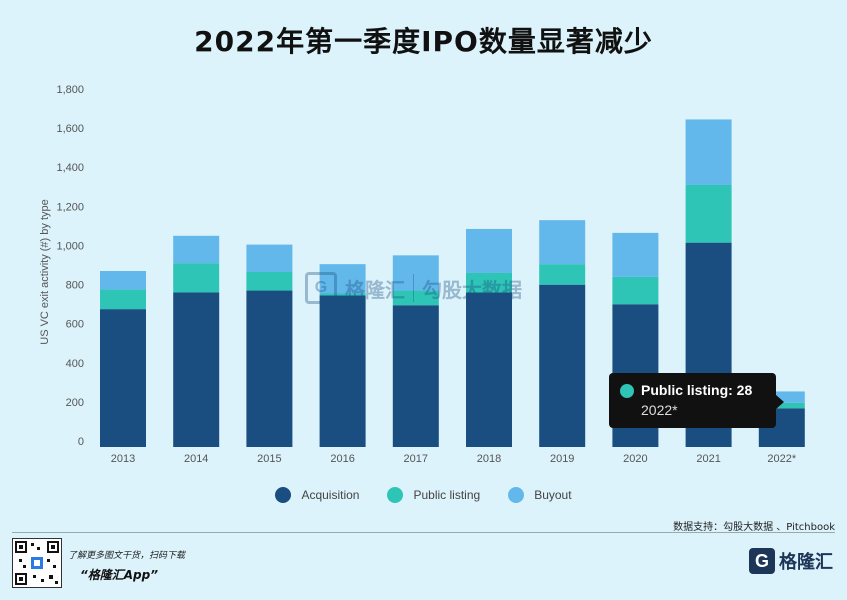 The height and width of the screenshot is (600, 847). I want to click on legend-item-public-listing: Public listing, so click(433, 495).